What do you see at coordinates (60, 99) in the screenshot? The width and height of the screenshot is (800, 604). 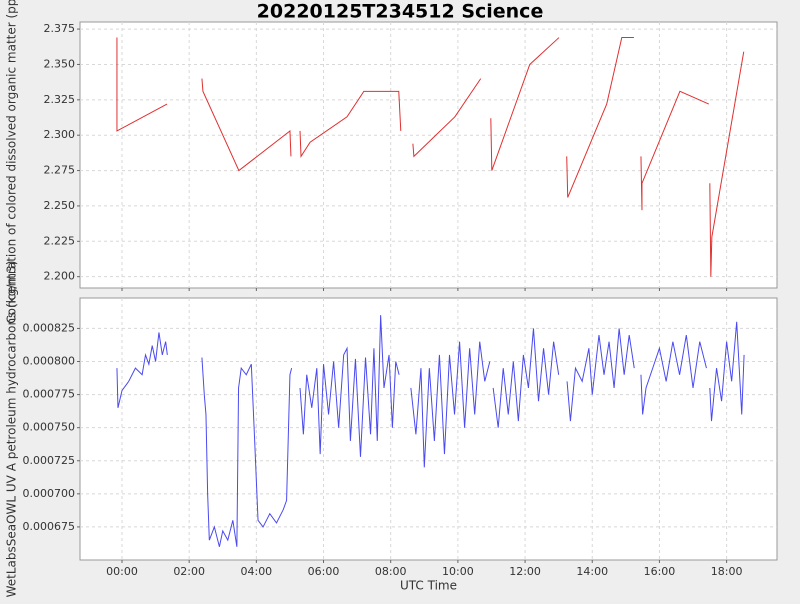 I see `y-tick-label: 2.325` at bounding box center [60, 99].